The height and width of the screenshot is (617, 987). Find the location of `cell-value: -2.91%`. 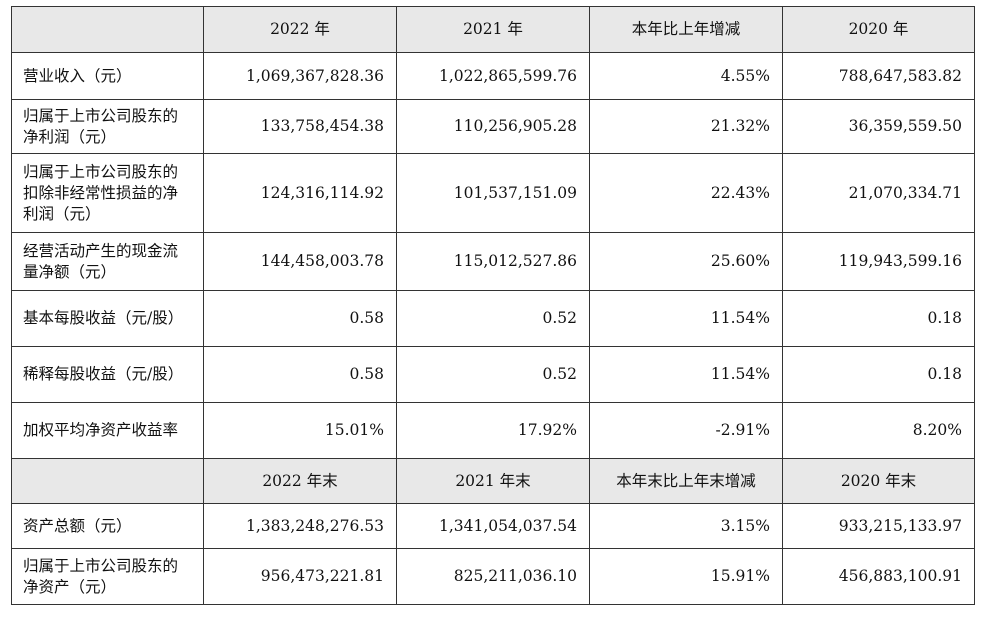

cell-value: -2.91% is located at coordinates (686, 430).